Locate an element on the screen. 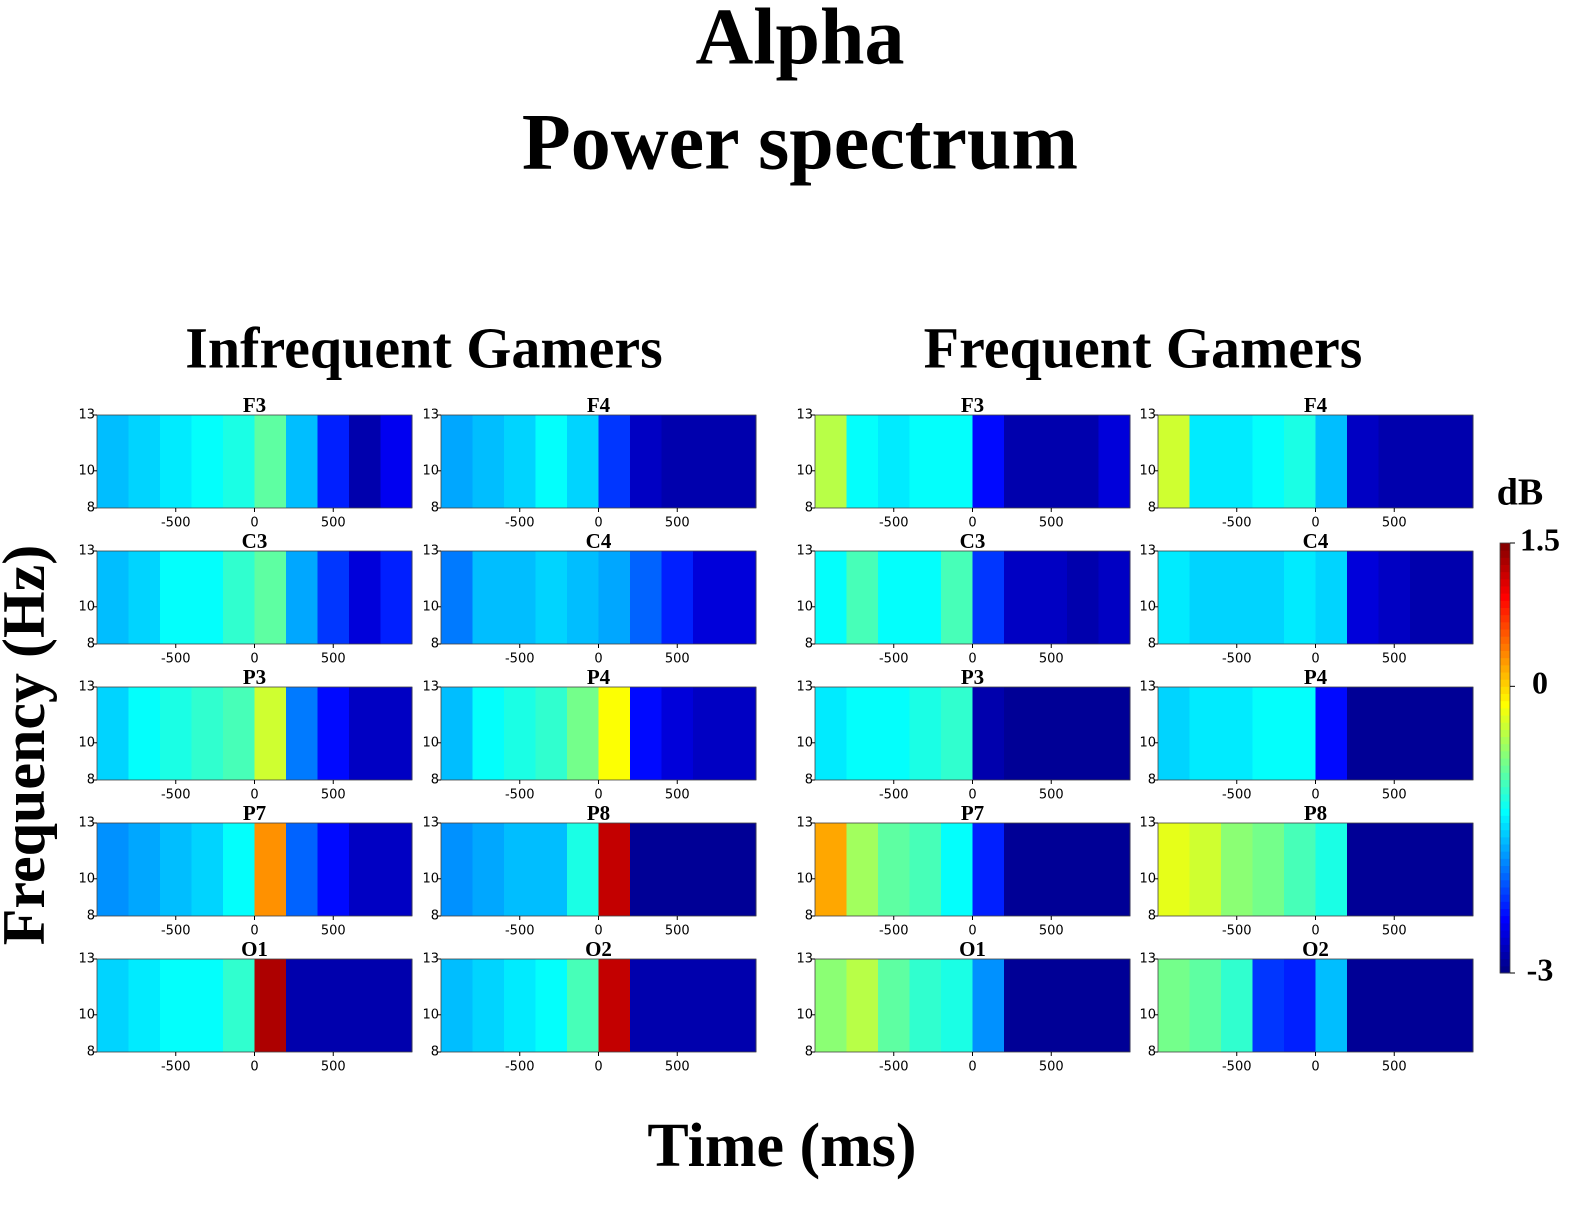  panel-title: C3 is located at coordinates (973, 541).